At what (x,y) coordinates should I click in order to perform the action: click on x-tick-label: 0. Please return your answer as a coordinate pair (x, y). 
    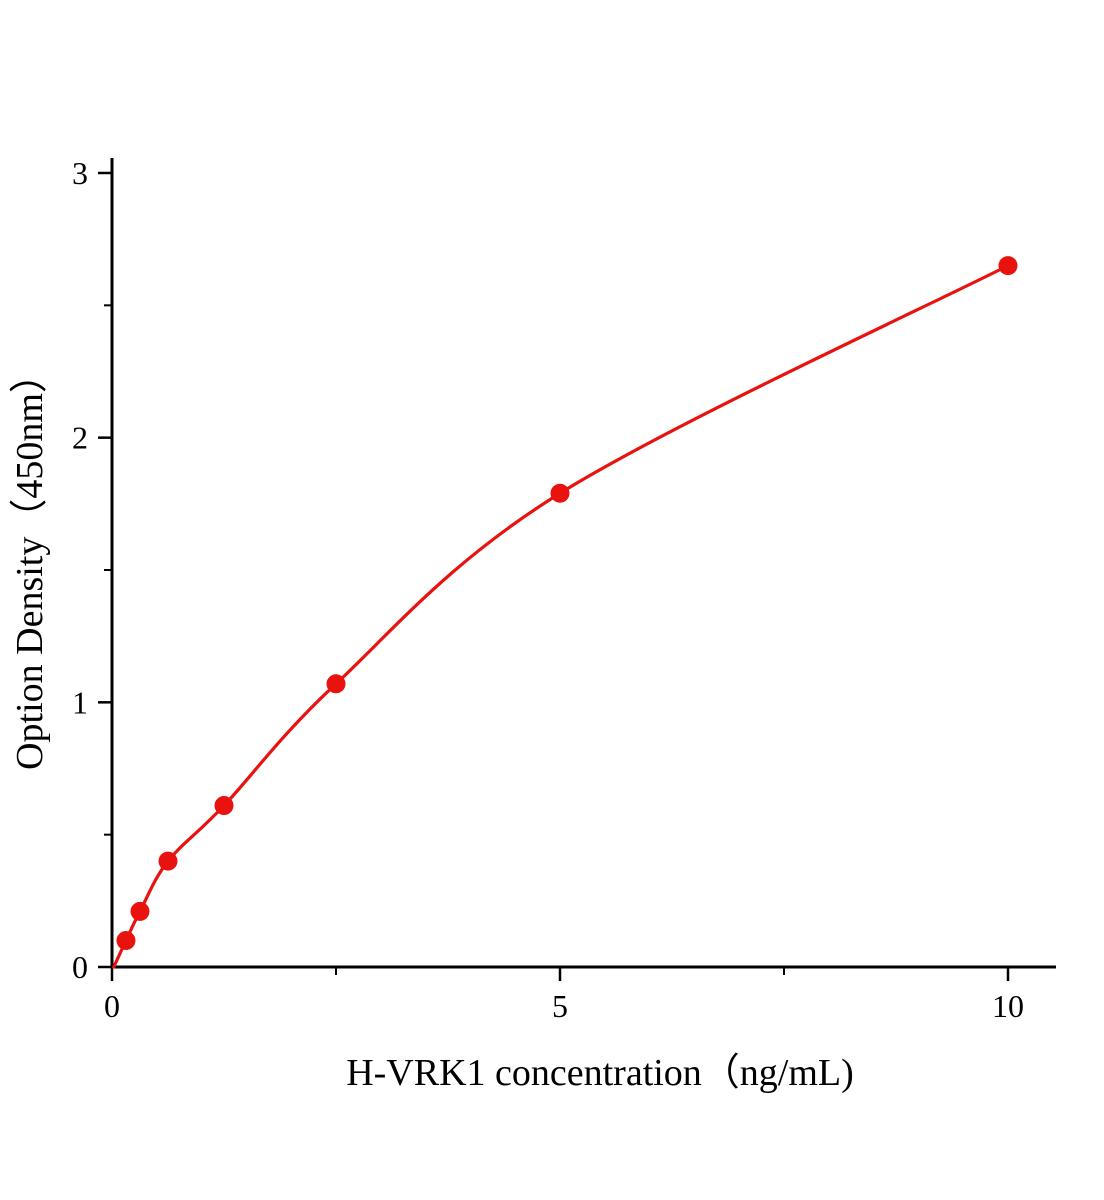
    Looking at the image, I should click on (112, 1006).